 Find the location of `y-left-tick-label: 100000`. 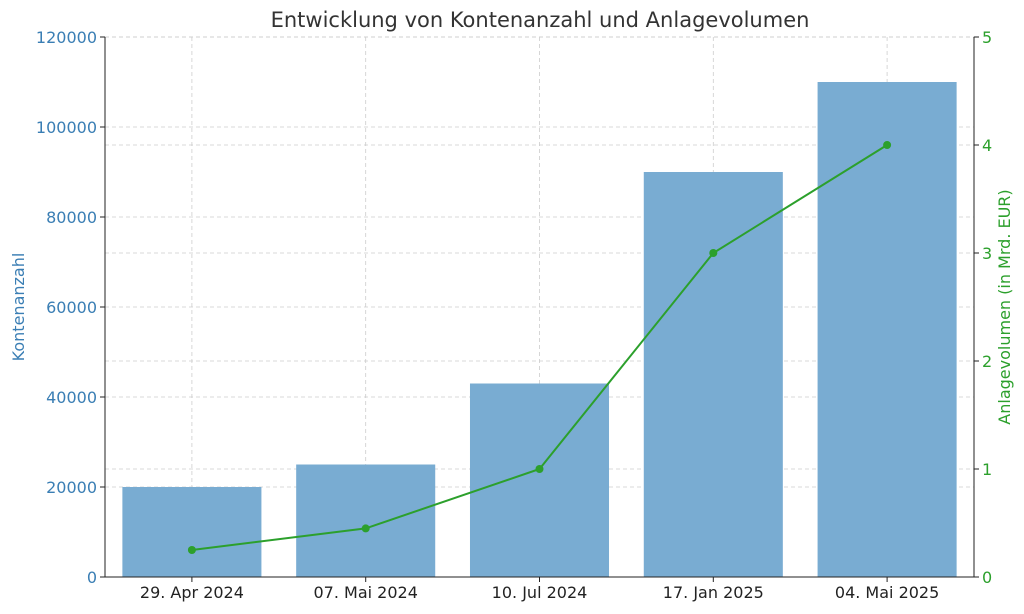

y-left-tick-label: 100000 is located at coordinates (66, 127).